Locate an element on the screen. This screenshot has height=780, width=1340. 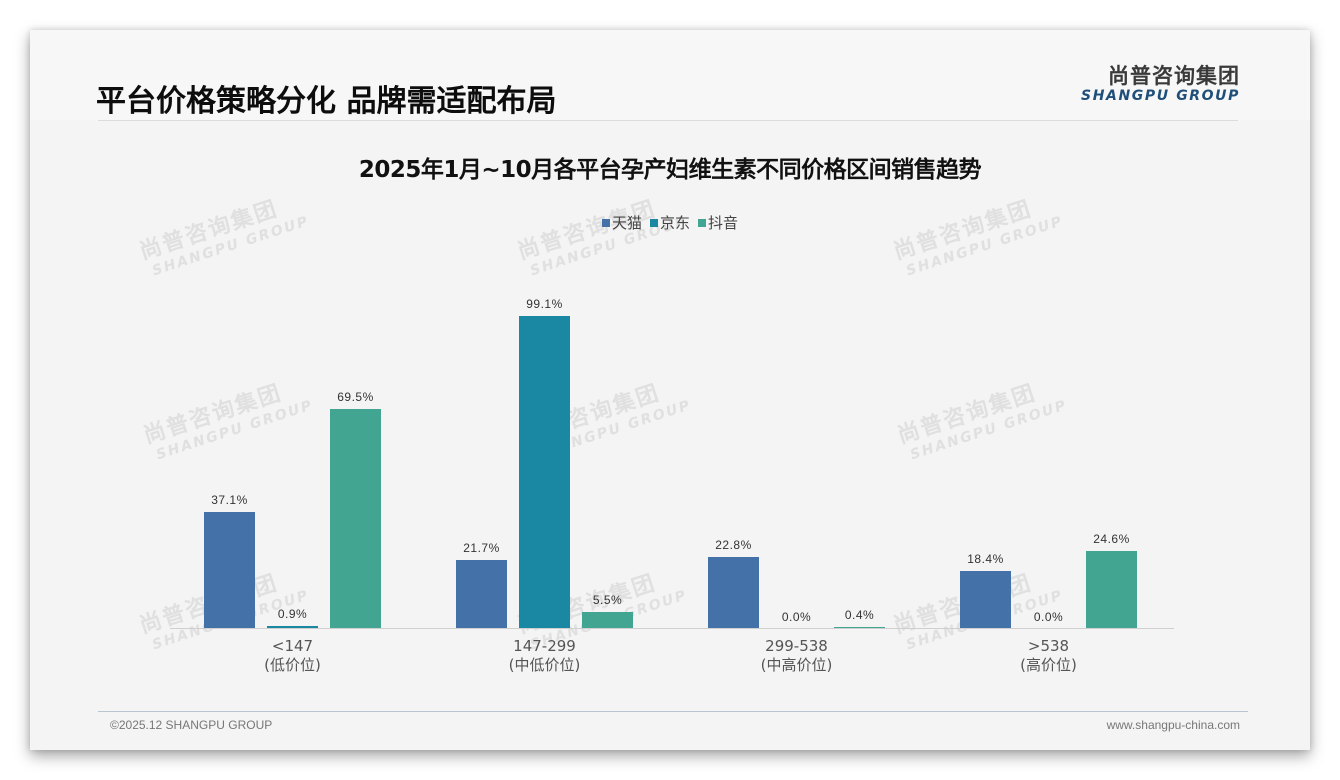
x-axis-category-label: >538 (高价位) is located at coordinates (1048, 655).